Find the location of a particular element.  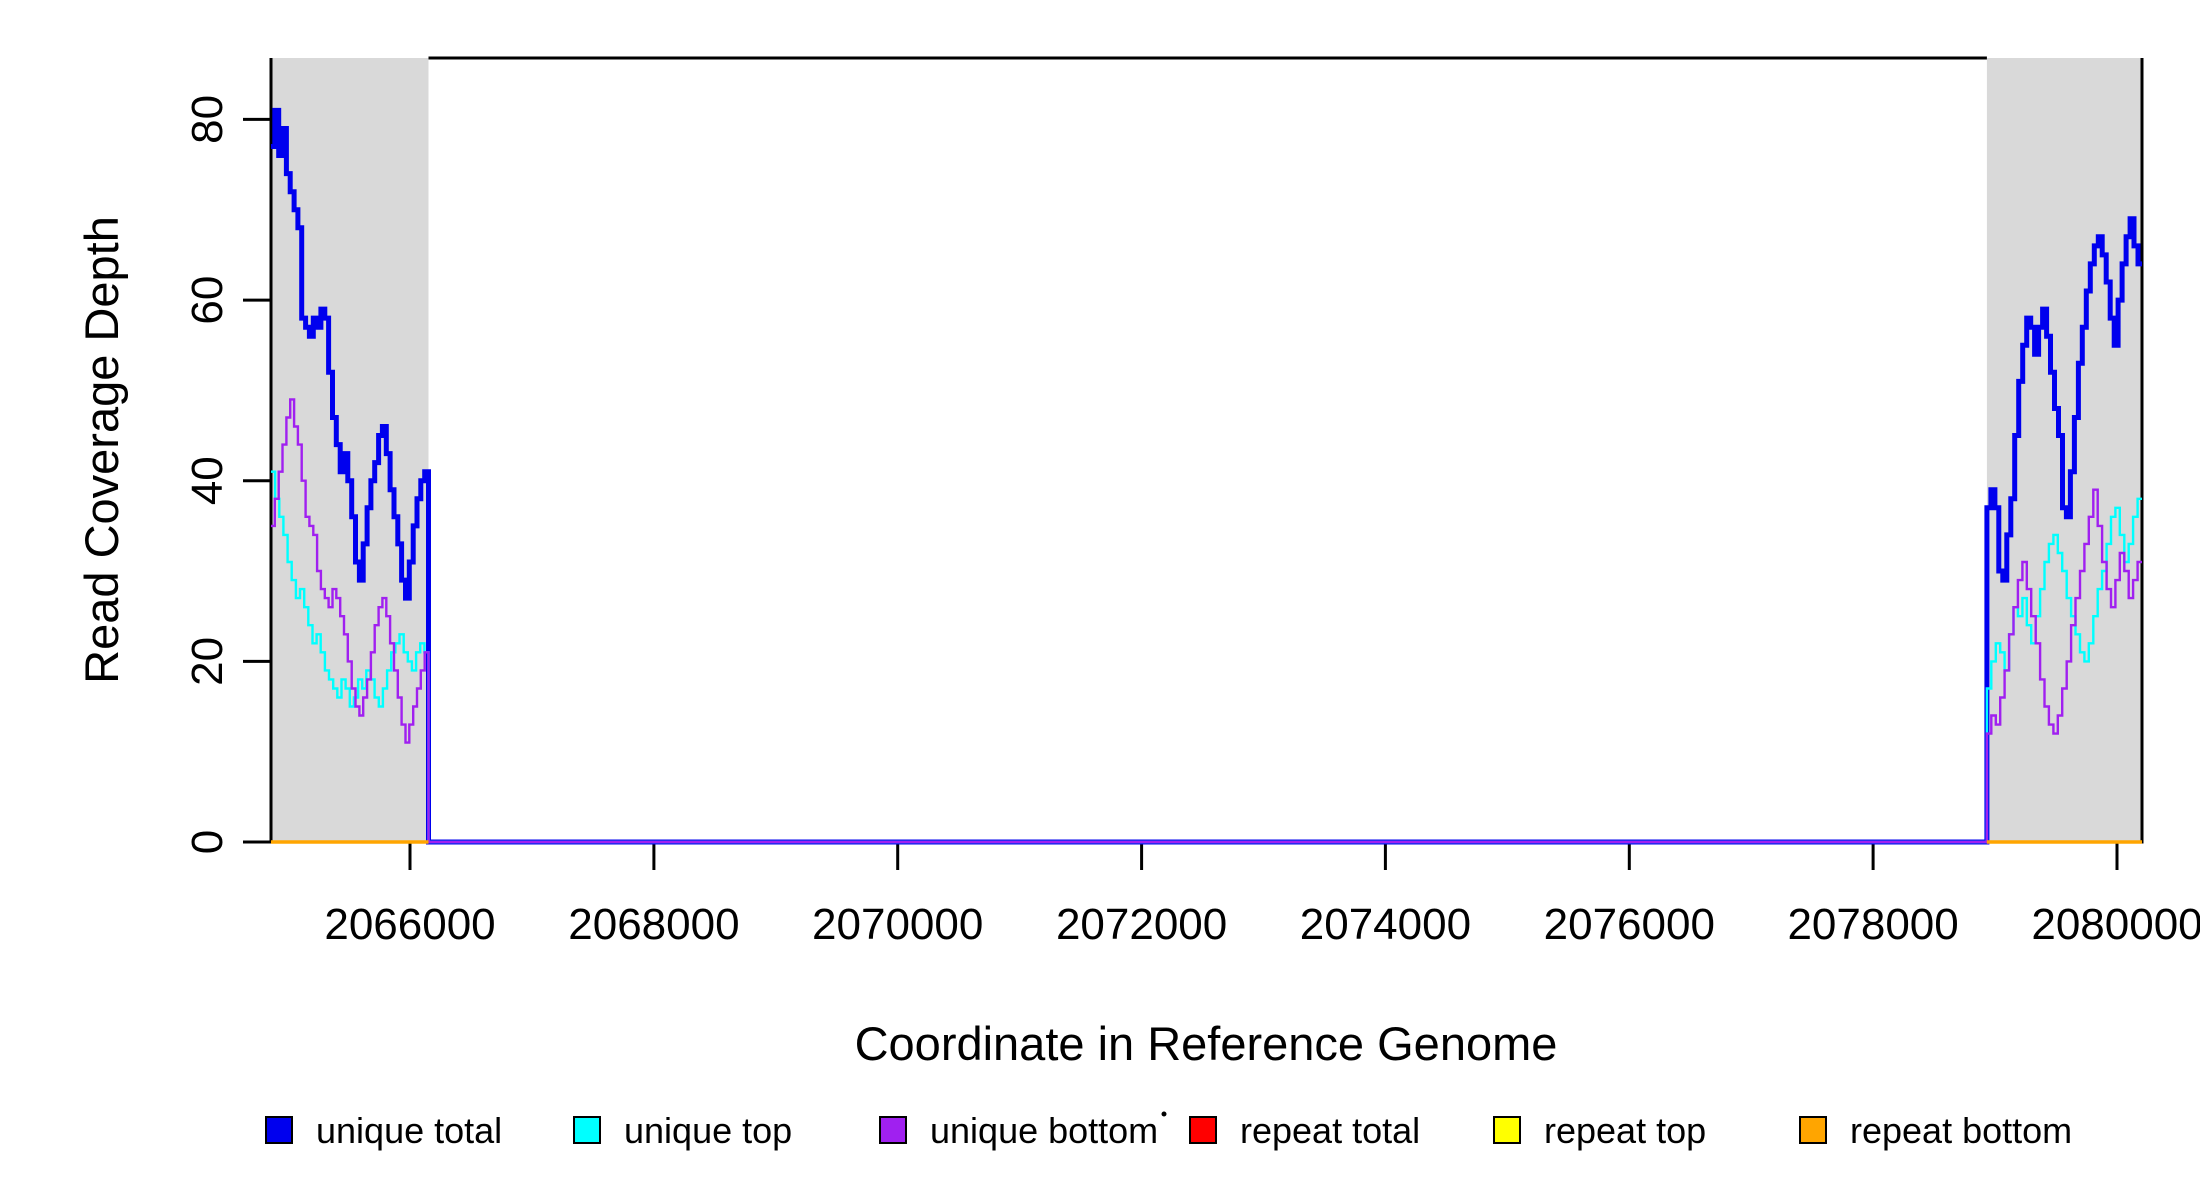

legend-item-unique-top: unique top is located at coordinates (682, 1130).